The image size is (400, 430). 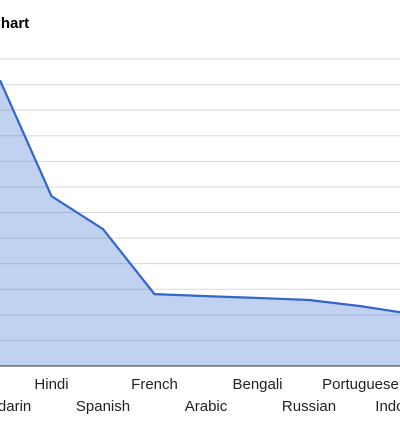 I want to click on chart-title: Chart, so click(x=14, y=23).